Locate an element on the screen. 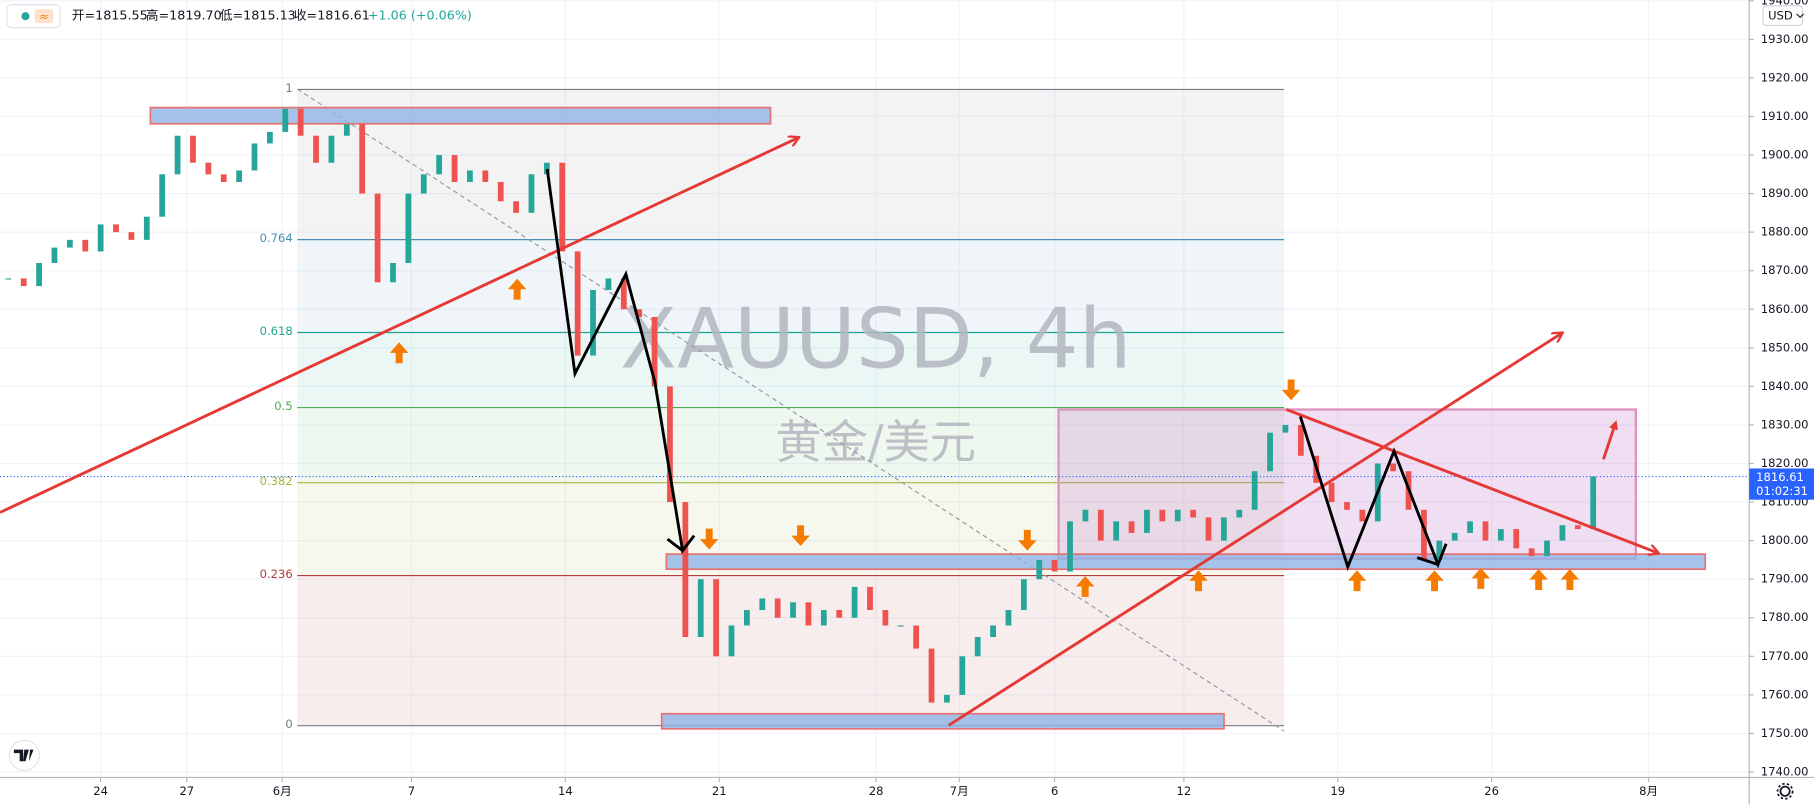  up-arrow is located at coordinates (1610, 440).